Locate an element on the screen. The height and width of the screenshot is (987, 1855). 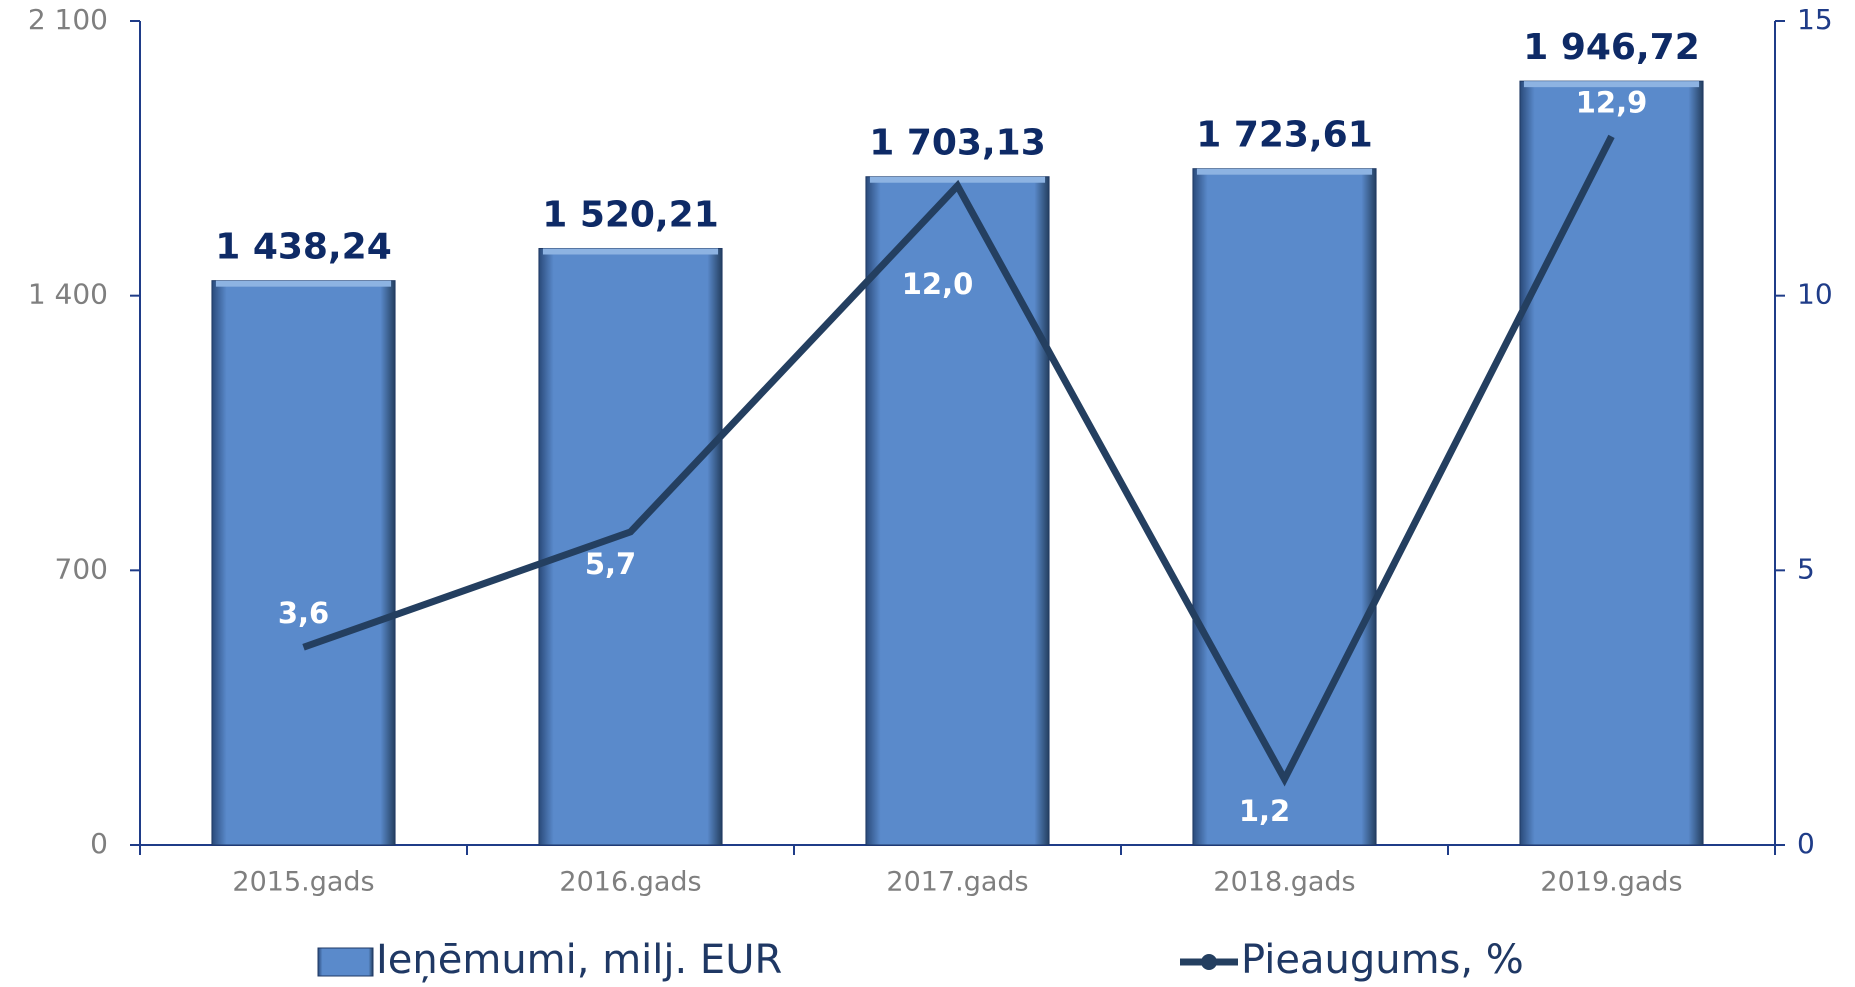
bar-label: 1 520,21 is located at coordinates (630, 214).